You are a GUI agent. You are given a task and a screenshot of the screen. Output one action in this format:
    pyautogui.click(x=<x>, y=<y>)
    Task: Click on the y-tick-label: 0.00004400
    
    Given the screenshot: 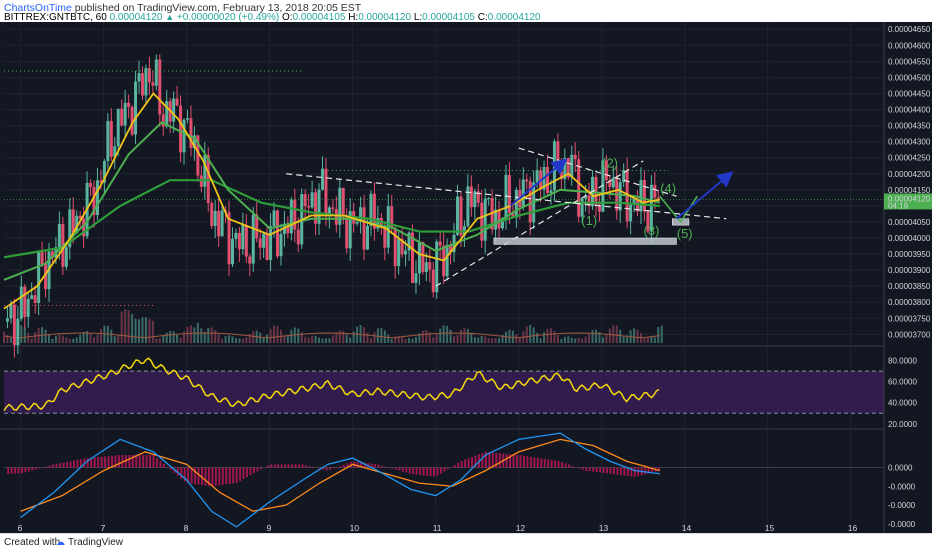 What is the action you would take?
    pyautogui.click(x=909, y=110)
    